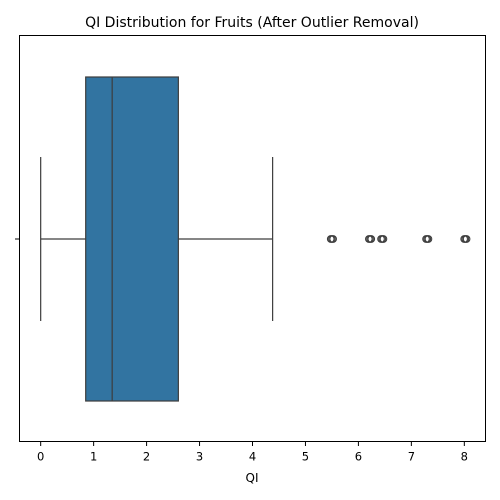 This screenshot has width=500, height=500. I want to click on x-tick-label: 4, so click(252, 457).